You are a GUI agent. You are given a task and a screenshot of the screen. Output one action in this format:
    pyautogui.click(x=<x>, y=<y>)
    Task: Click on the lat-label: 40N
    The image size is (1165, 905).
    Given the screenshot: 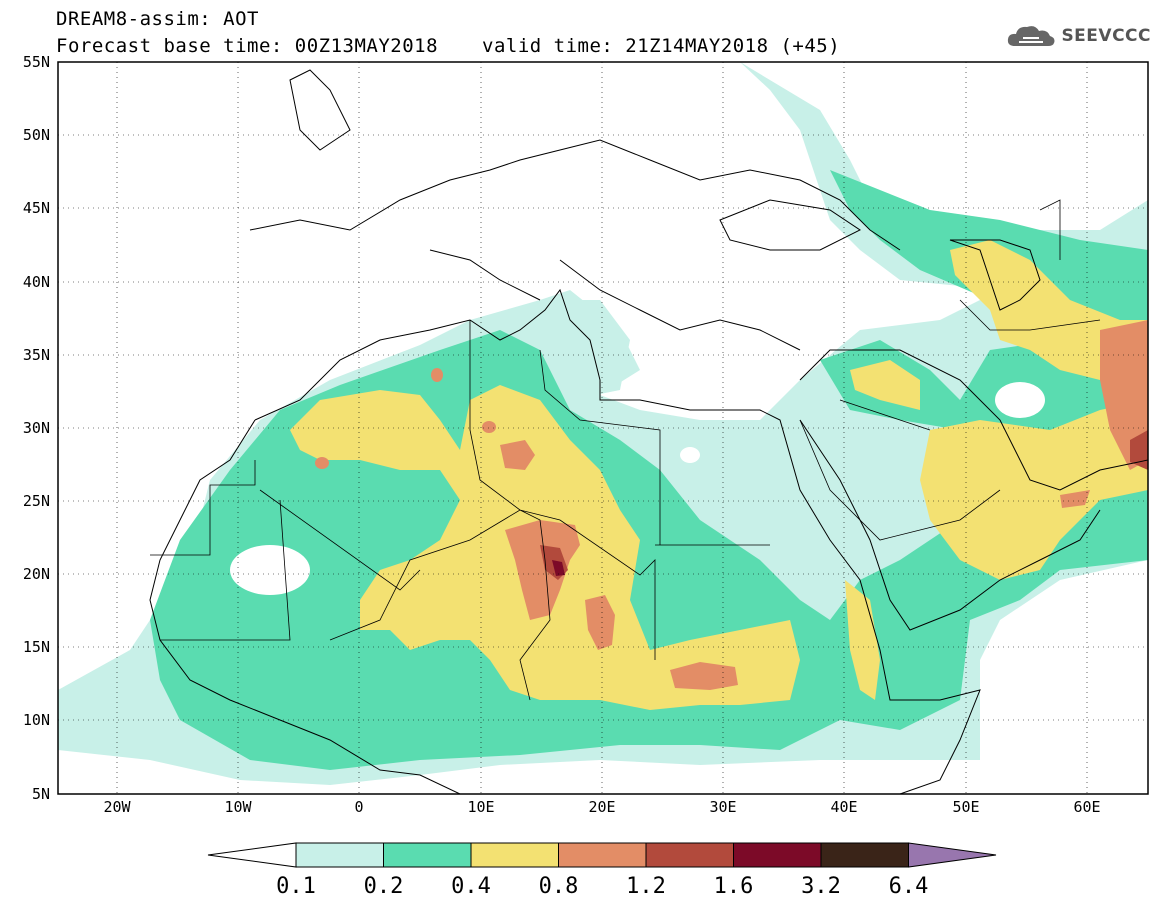 What is the action you would take?
    pyautogui.click(x=36, y=282)
    